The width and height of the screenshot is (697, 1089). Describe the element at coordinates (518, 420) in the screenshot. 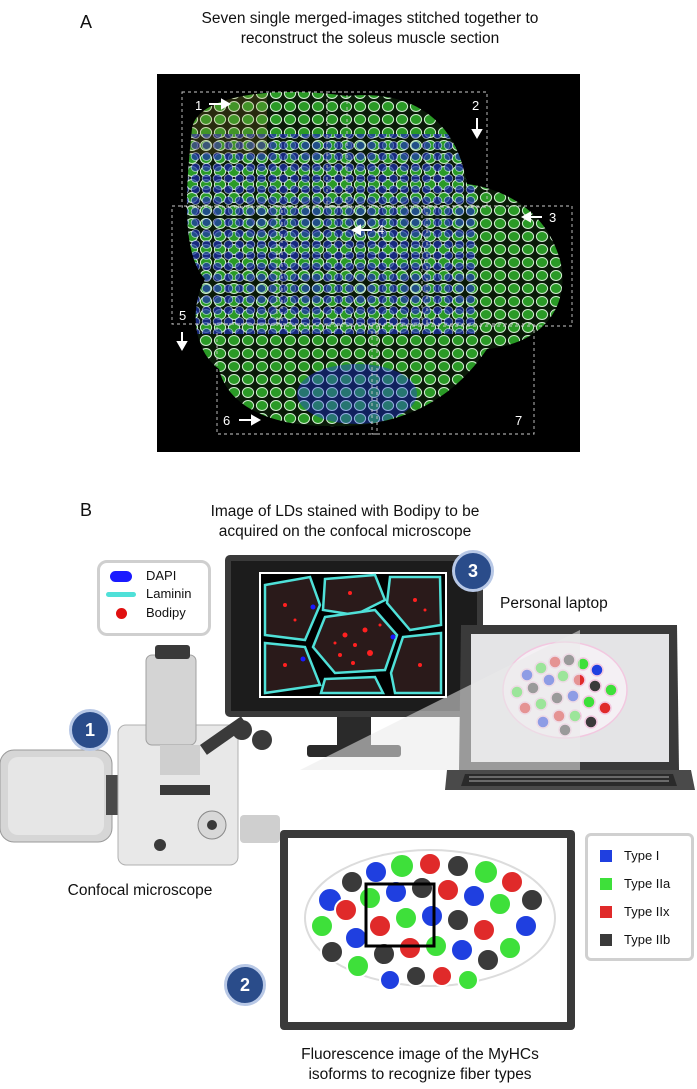

I see `tile-label-7: 7` at that location.